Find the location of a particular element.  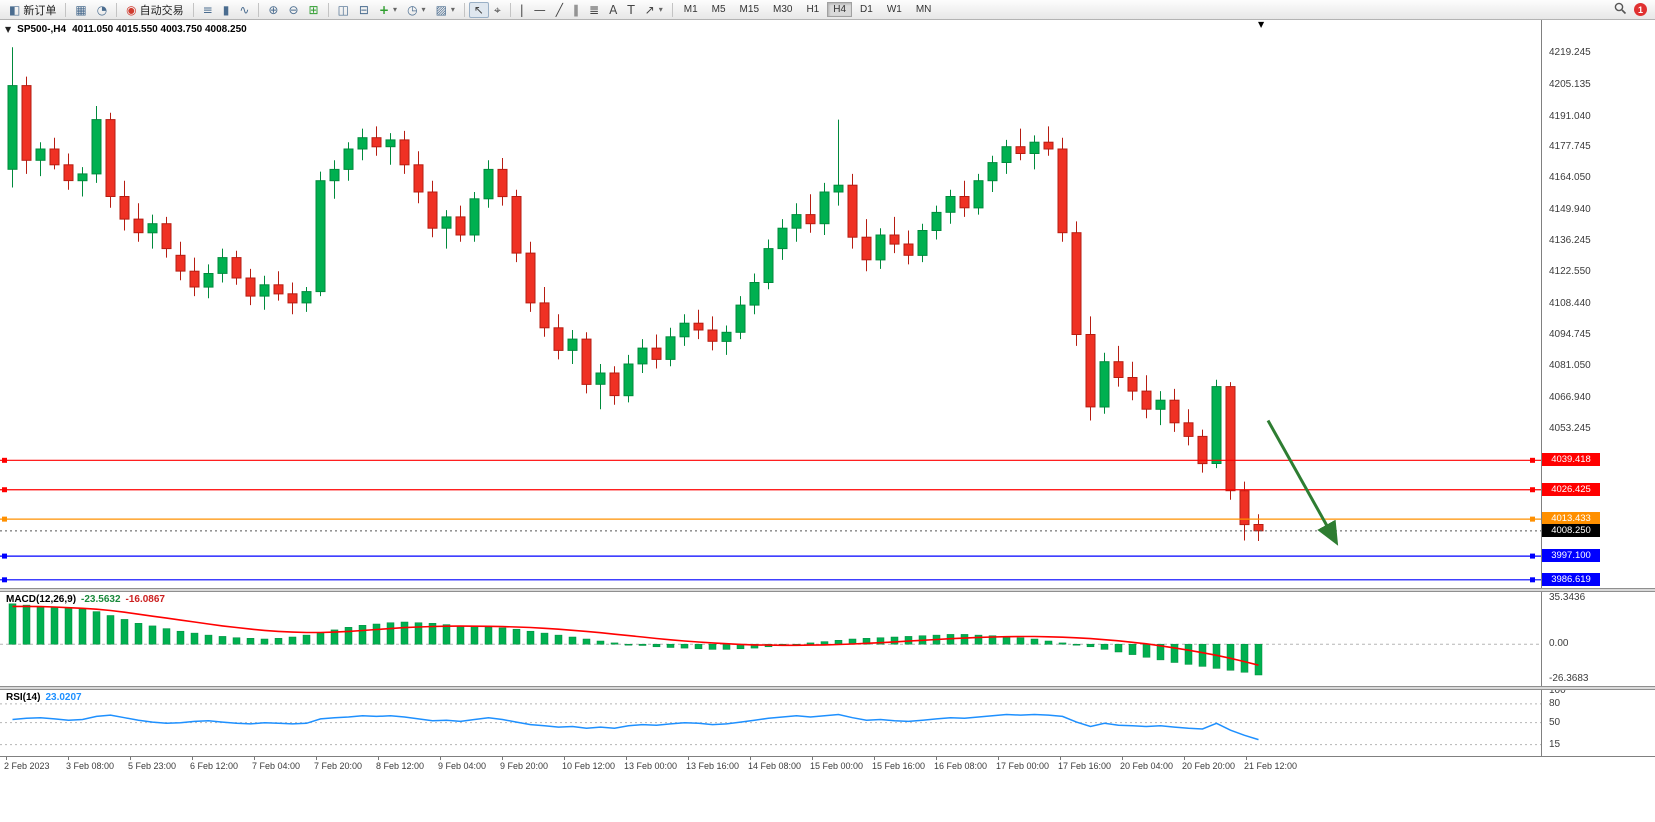

chart-collapse-arrow-icon: ▼ is located at coordinates (8, 29).